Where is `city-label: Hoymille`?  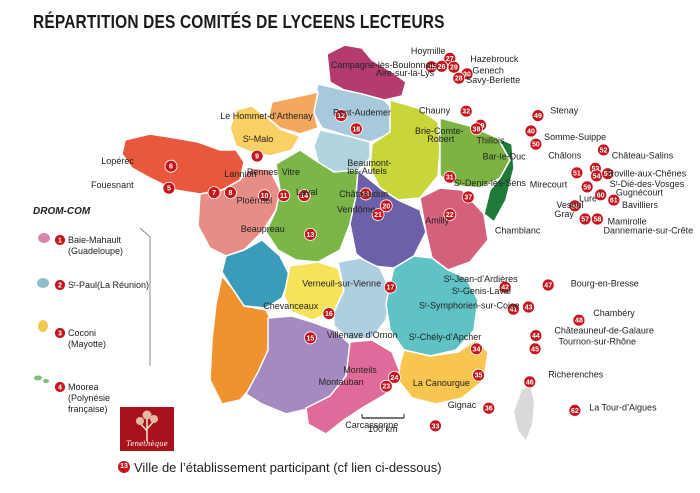 city-label: Hoymille is located at coordinates (428, 51).